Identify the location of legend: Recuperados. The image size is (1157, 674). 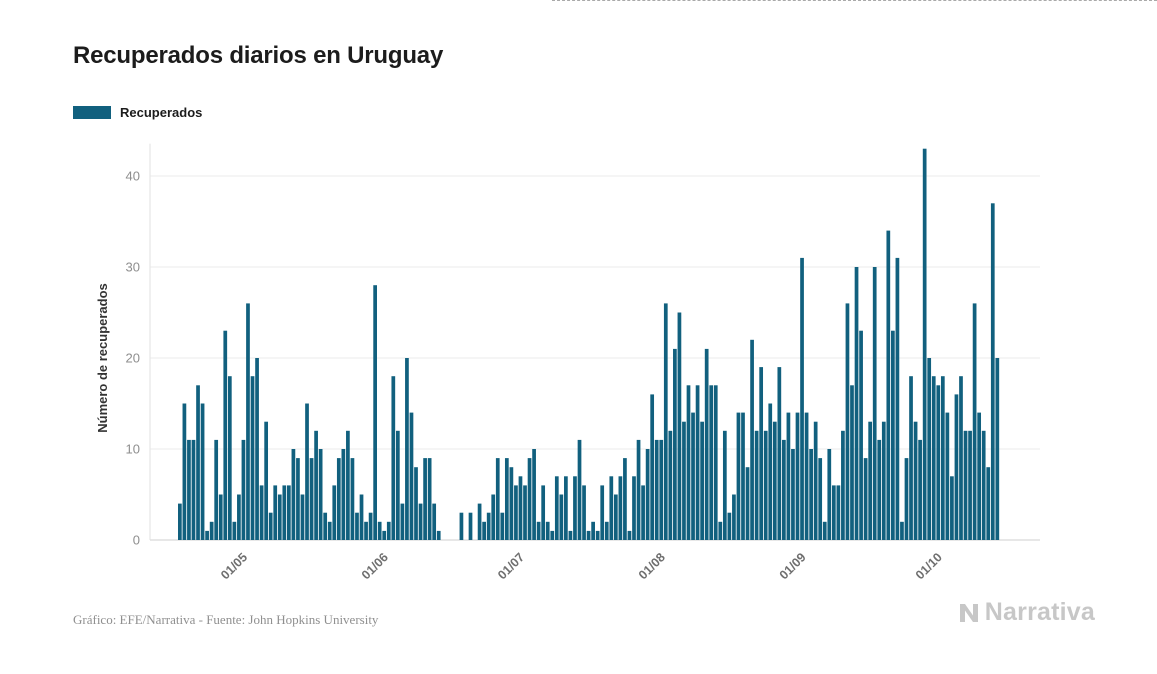
(137, 112).